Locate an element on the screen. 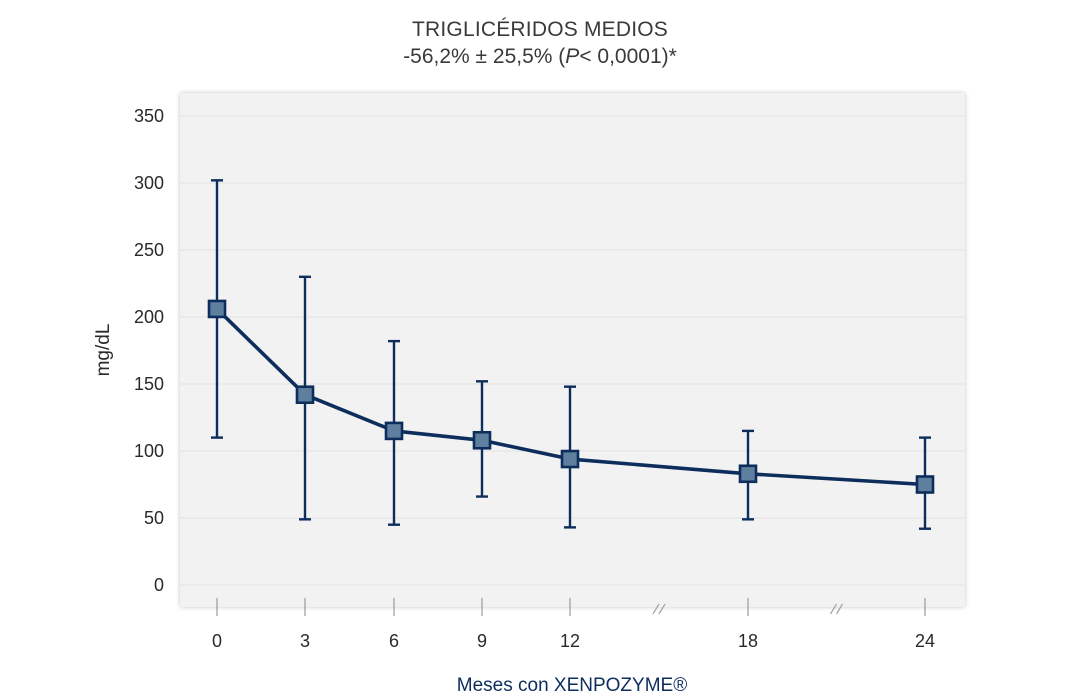  y-tick-label: 100 is located at coordinates (149, 451).